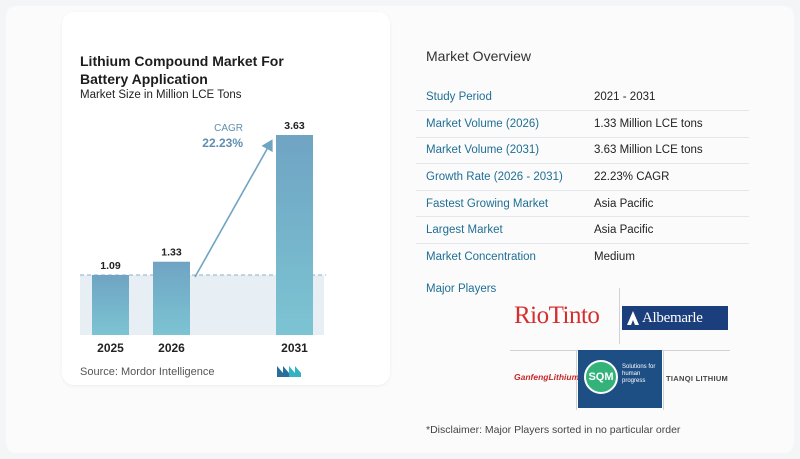  What do you see at coordinates (461, 289) in the screenshot?
I see `major-players-label: Major Players` at bounding box center [461, 289].